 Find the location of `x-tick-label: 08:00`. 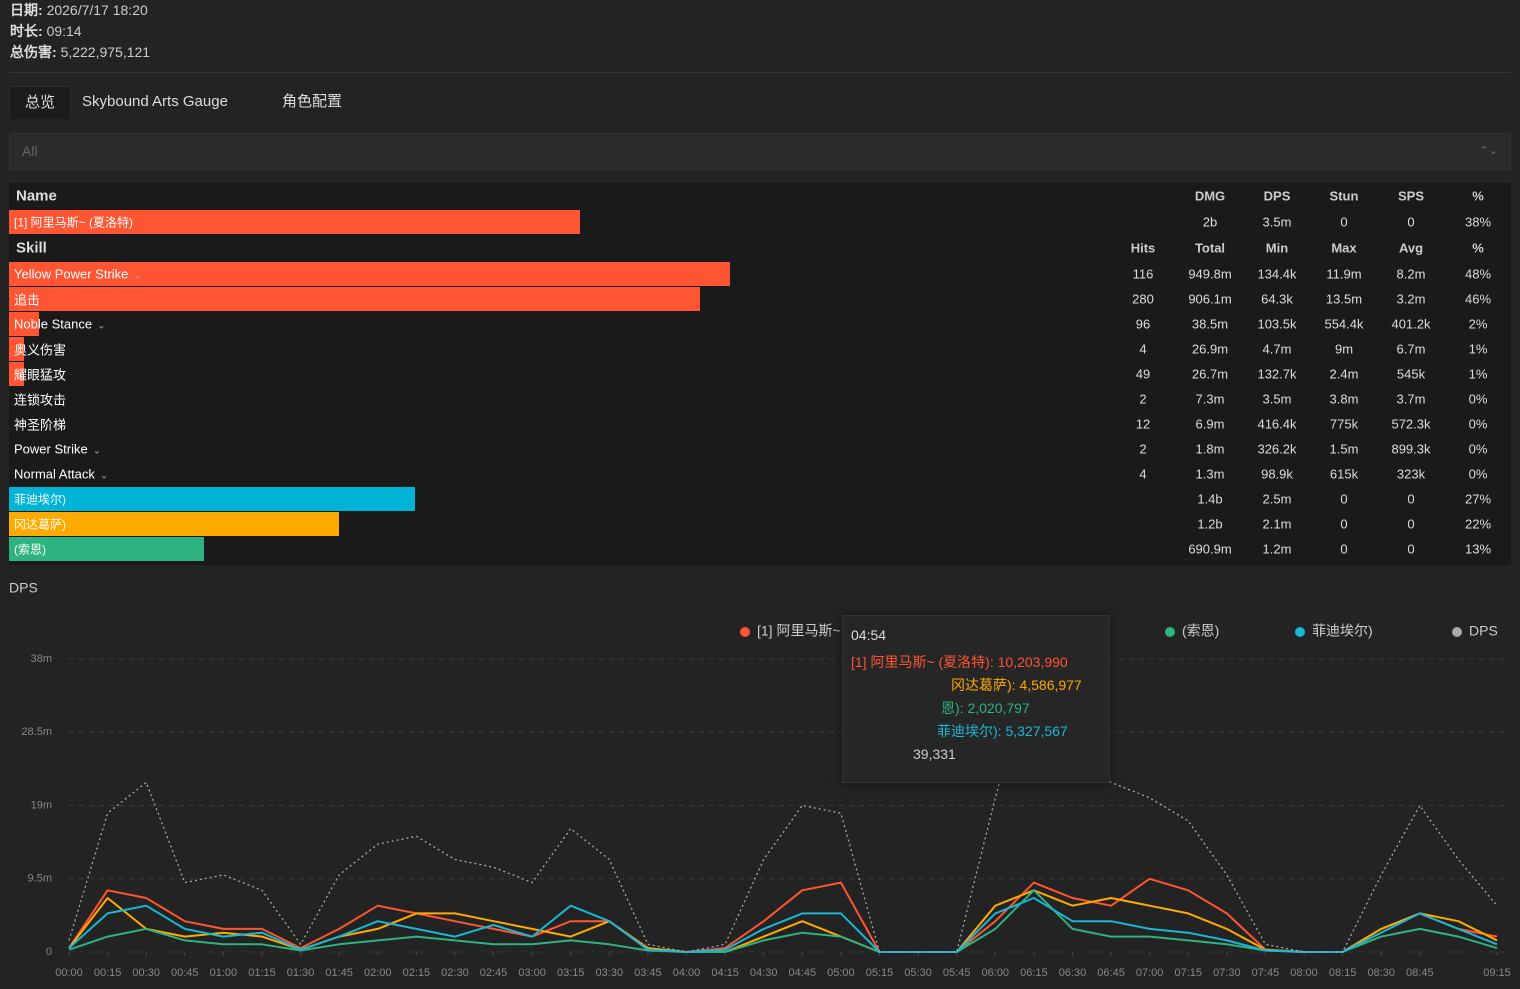

x-tick-label: 08:00 is located at coordinates (1304, 973).